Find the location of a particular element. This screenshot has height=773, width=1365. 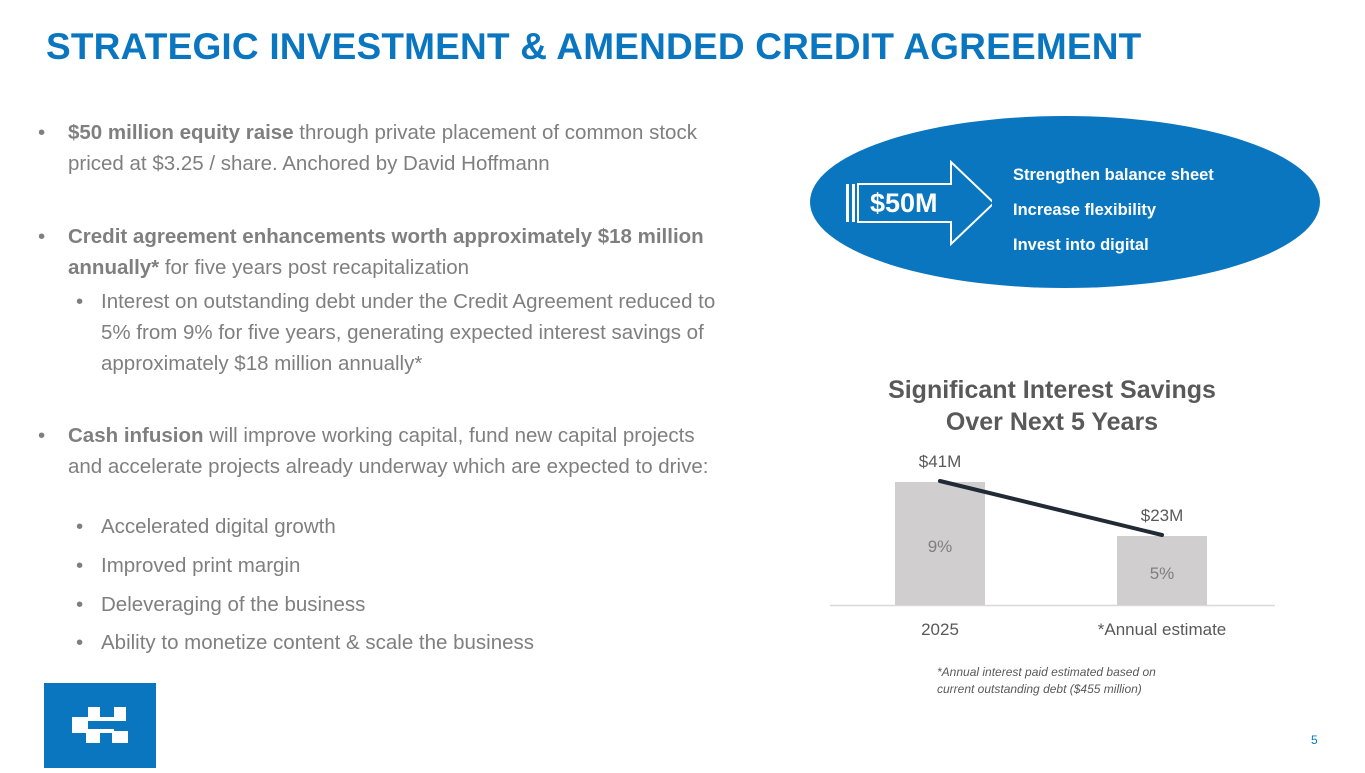

benefit-item: Strengthen balance sheet is located at coordinates (1113, 175).